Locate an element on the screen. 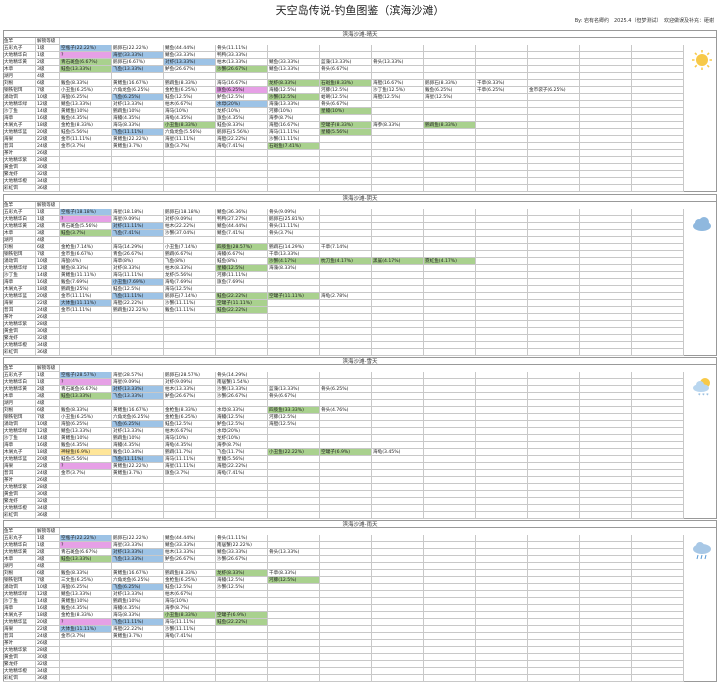 This screenshot has height=682, width=720. level: 34级 is located at coordinates (48, 345).